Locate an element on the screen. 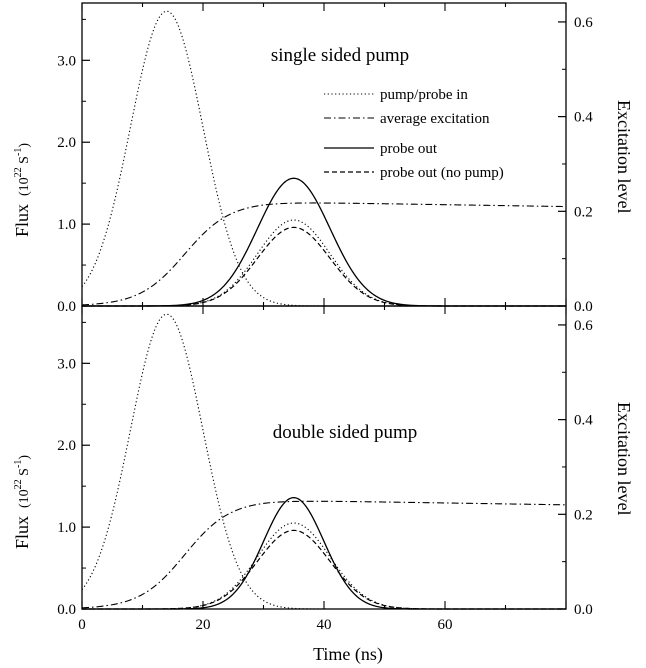  y-axis-unit-exp: 22 is located at coordinates (18, 172).